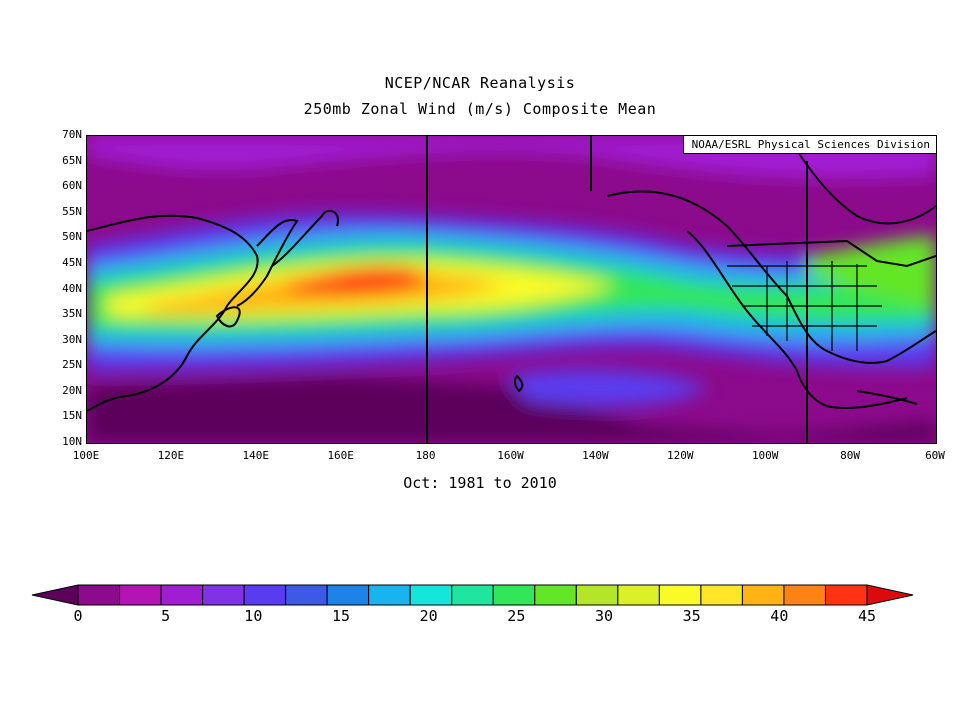 The width and height of the screenshot is (960, 720). I want to click on lon-label: 160E, so click(340, 455).